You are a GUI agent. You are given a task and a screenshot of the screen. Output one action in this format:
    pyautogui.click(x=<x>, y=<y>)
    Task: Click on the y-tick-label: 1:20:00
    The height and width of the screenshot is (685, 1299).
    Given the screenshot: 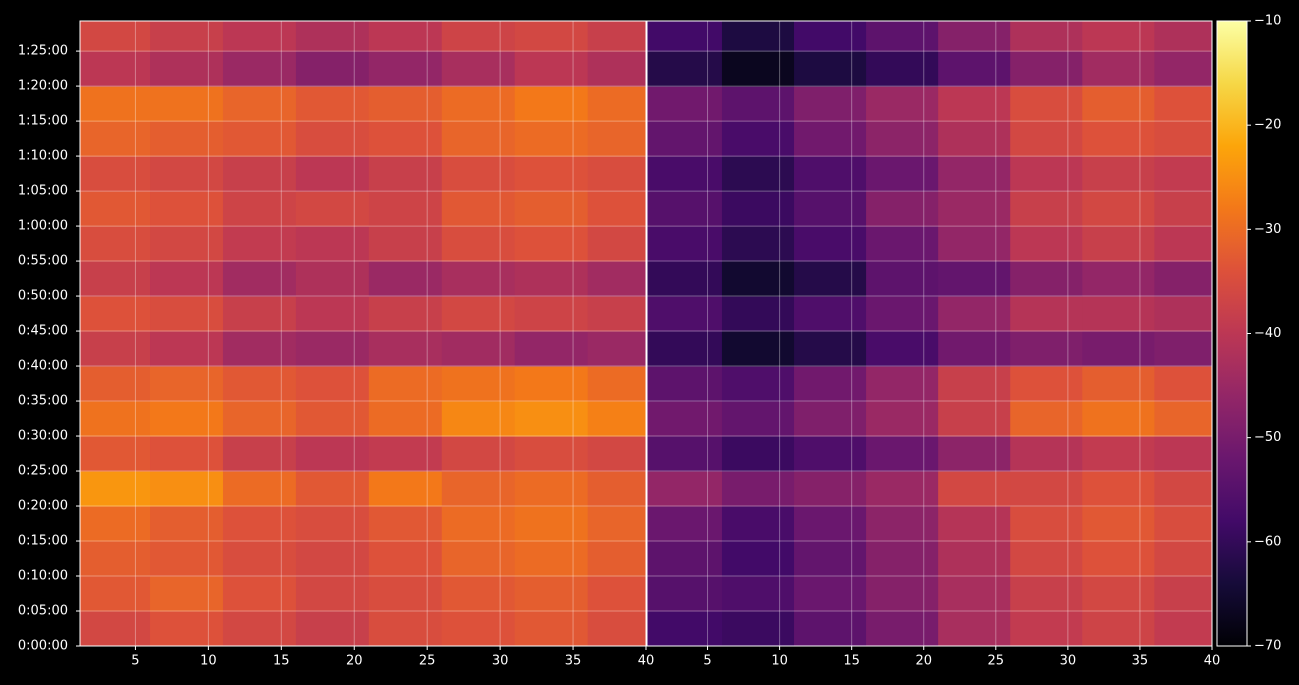 What is the action you would take?
    pyautogui.click(x=43, y=86)
    